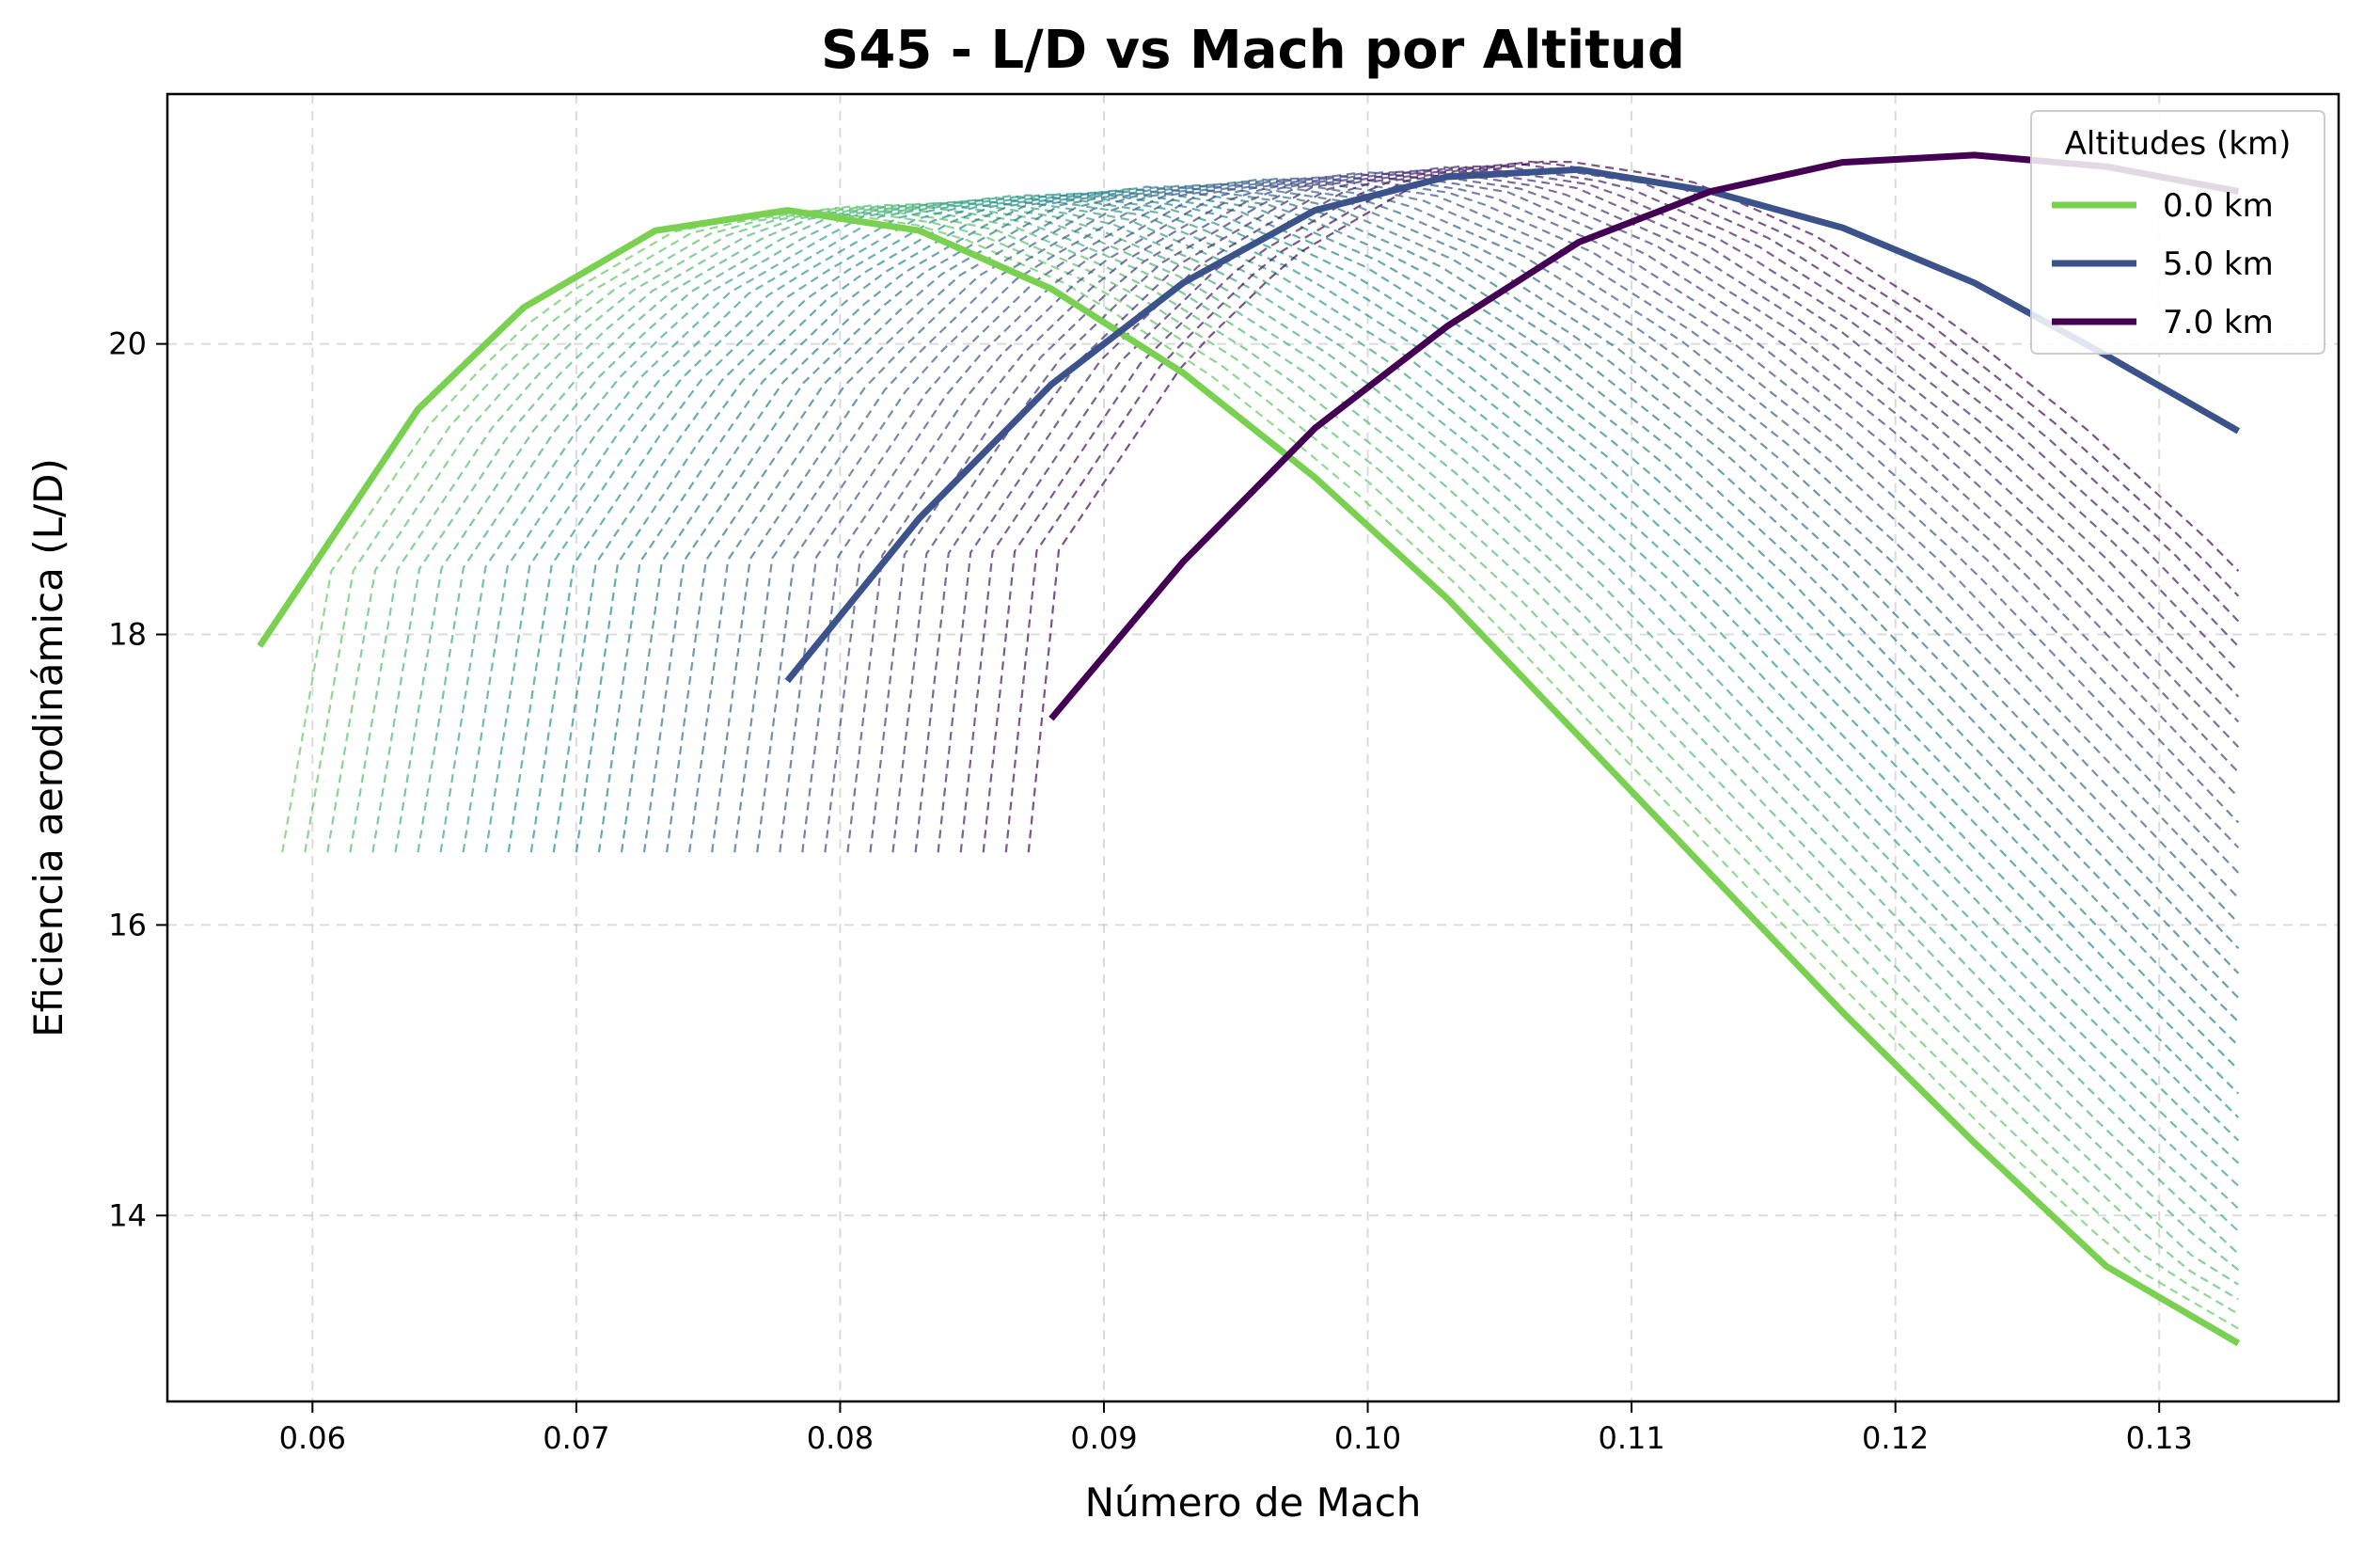 The width and height of the screenshot is (2380, 1551). I want to click on legend-entry-label: 0.0 km, so click(2218, 206).